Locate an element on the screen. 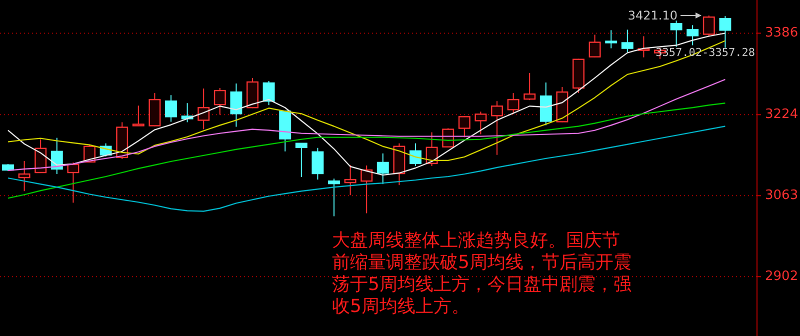  y-tick-label: 3063 is located at coordinates (781, 196).